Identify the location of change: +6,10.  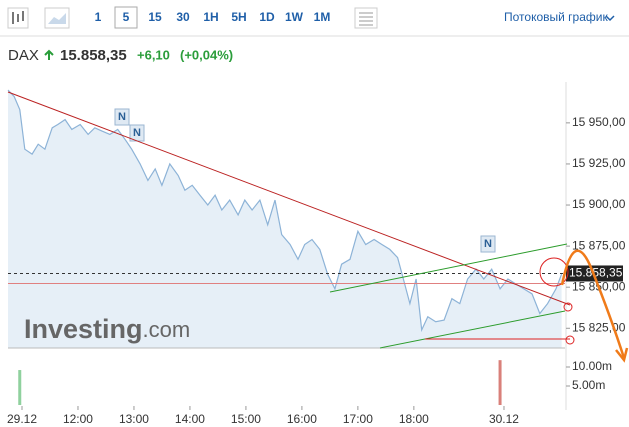
(153, 54).